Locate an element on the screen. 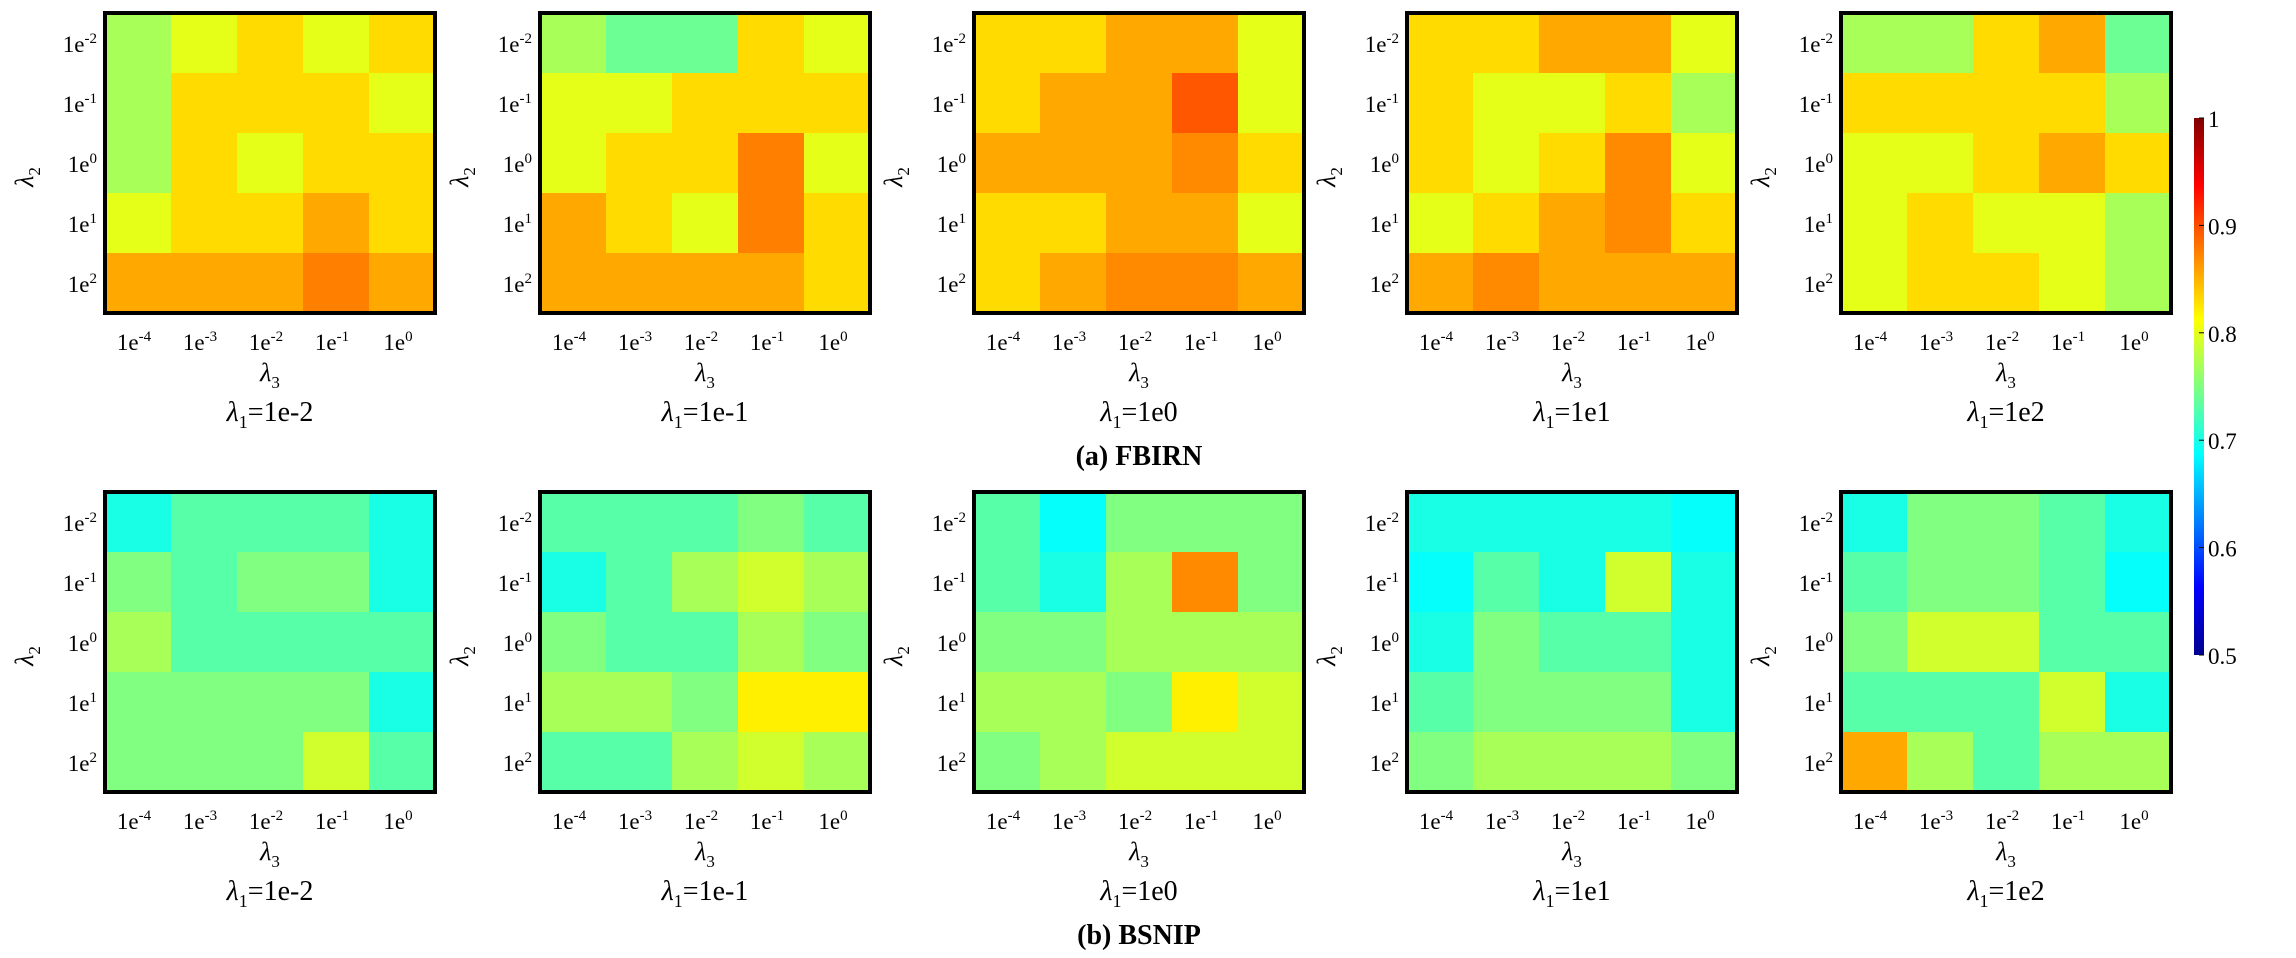 The height and width of the screenshot is (958, 2296). y-tick-label: 1e-2 is located at coordinates (515, 523).